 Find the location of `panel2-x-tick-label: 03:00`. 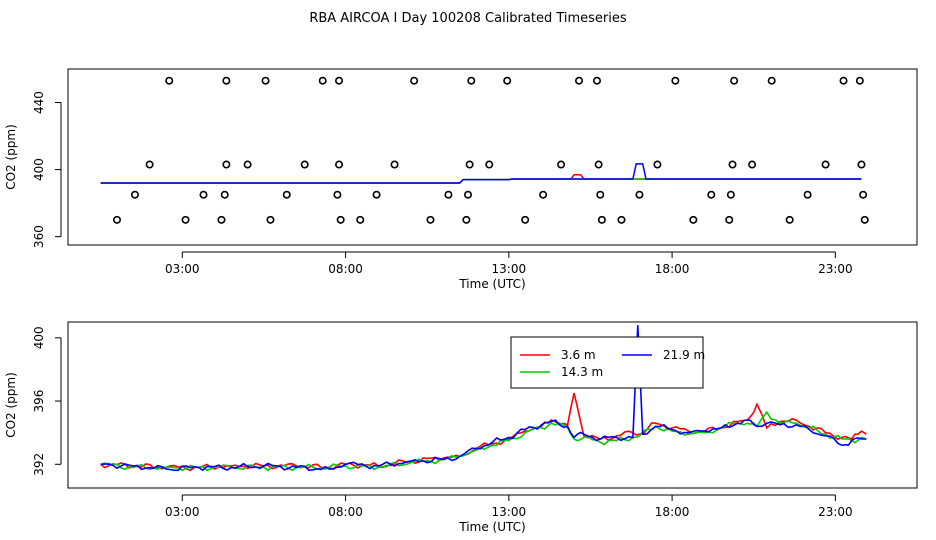

panel2-x-tick-label: 03:00 is located at coordinates (182, 512).